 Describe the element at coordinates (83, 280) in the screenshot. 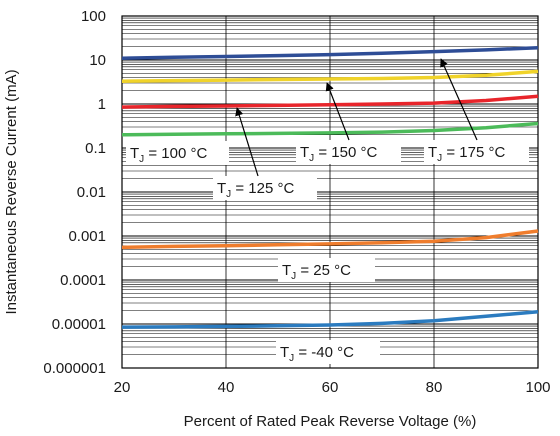

I see `y-tick-label: 0.0001` at that location.